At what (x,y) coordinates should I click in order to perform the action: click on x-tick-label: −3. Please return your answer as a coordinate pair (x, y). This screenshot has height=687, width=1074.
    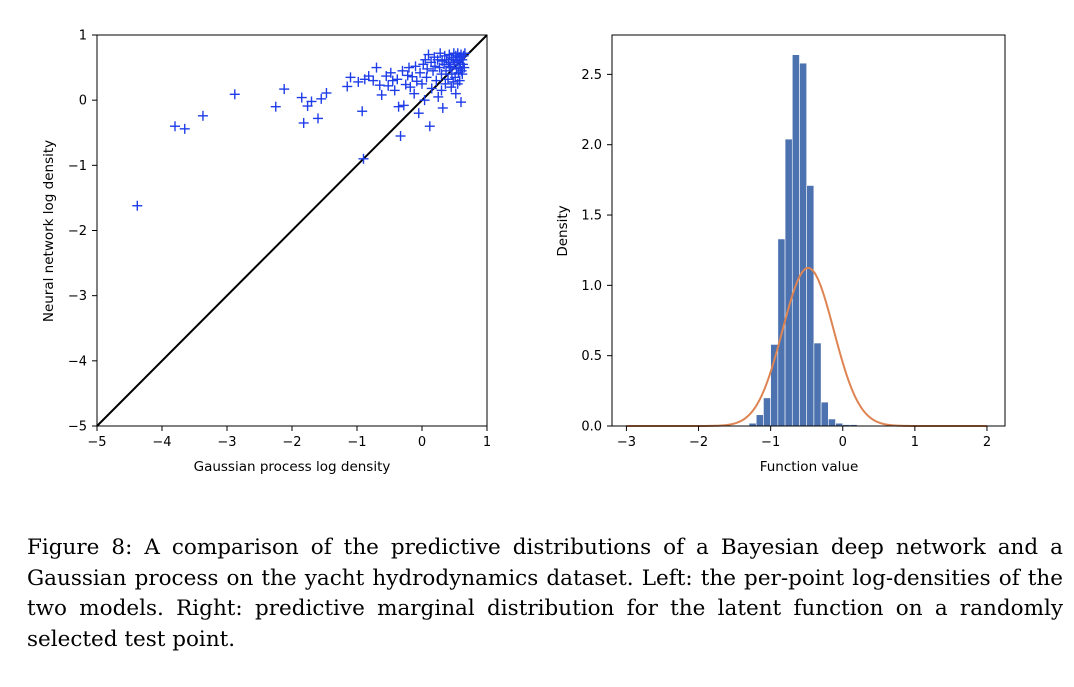
    Looking at the image, I should click on (626, 442).